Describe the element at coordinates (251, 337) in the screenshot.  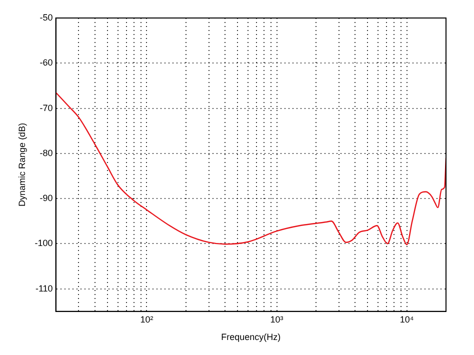
I see `x-axis-title: Frequency(Hz)` at that location.